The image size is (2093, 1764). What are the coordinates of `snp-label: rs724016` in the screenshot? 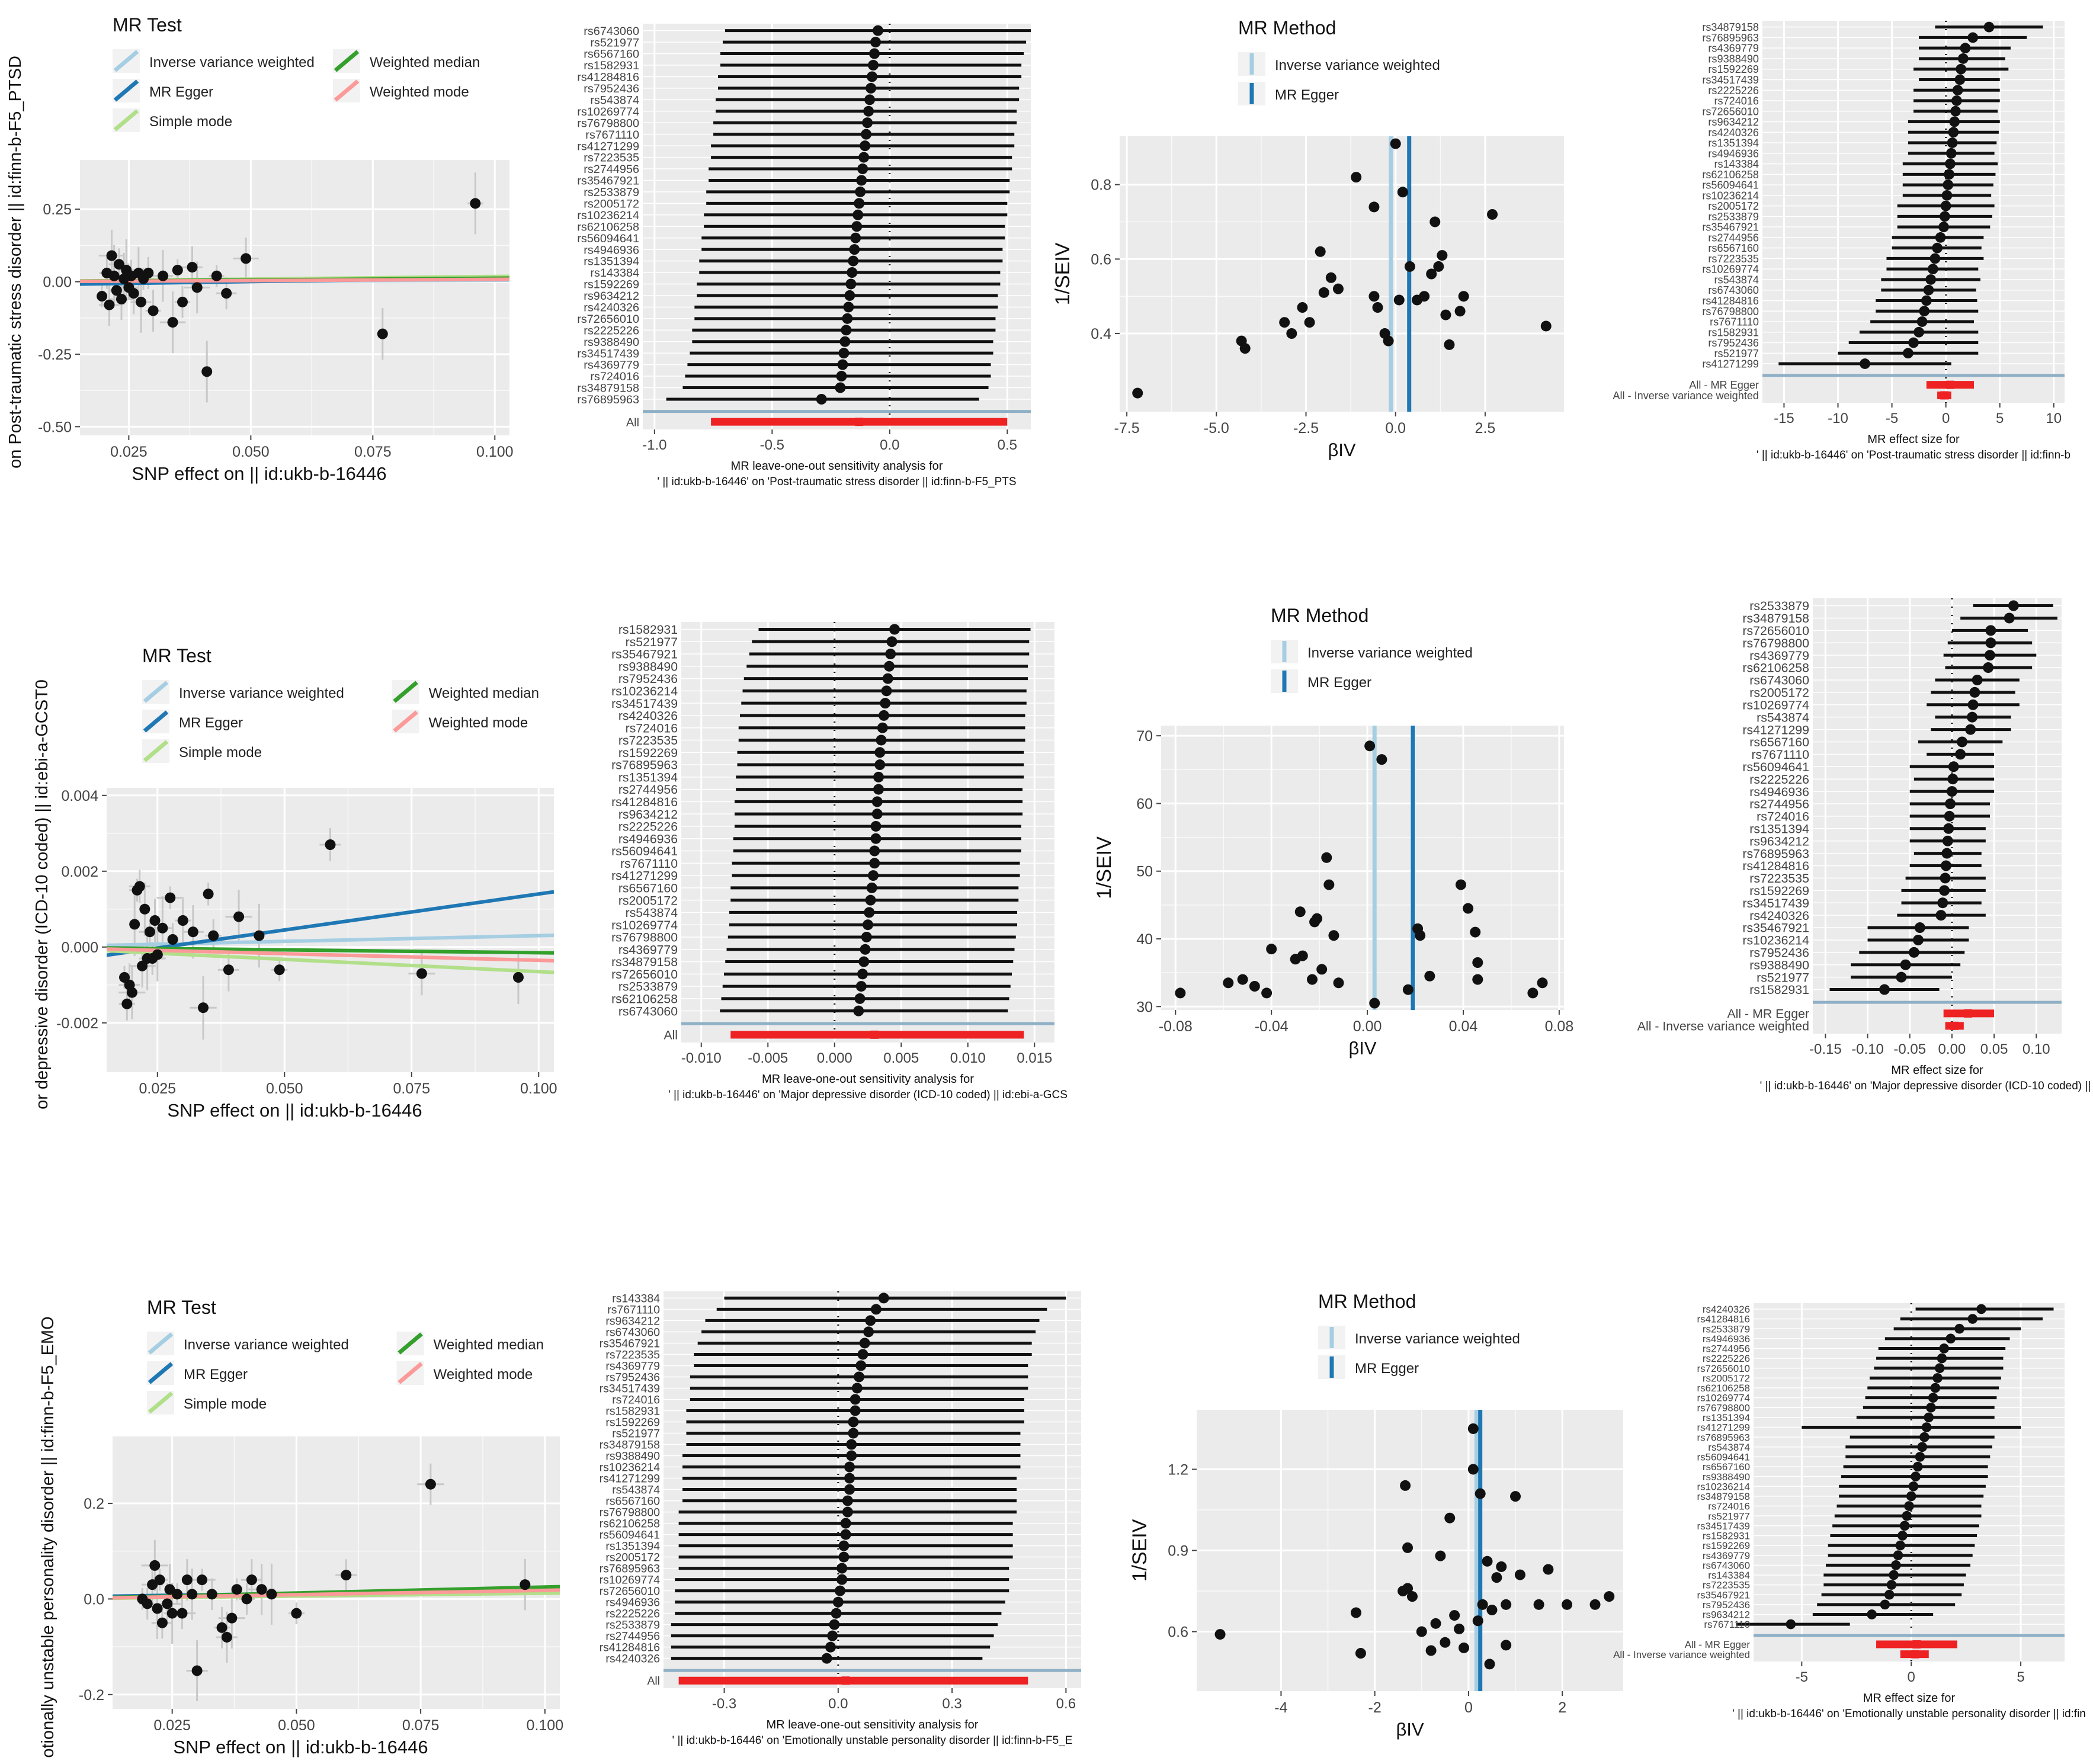 It's located at (1729, 1506).